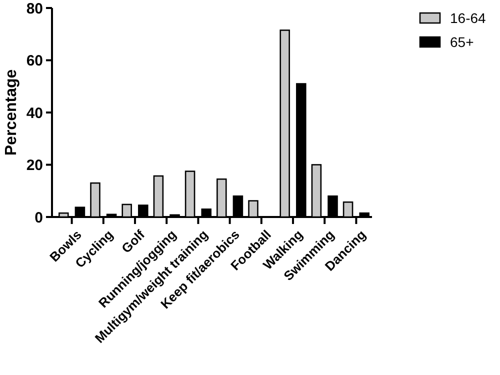 The width and height of the screenshot is (500, 375). Describe the element at coordinates (462, 42) in the screenshot. I see `legend-label: 65+` at that location.